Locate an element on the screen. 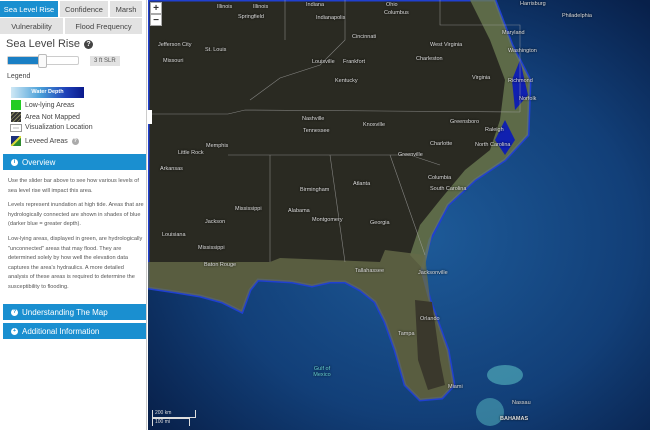 The height and width of the screenshot is (430, 650). panel-title: Sea Level Rise? is located at coordinates (49, 44).